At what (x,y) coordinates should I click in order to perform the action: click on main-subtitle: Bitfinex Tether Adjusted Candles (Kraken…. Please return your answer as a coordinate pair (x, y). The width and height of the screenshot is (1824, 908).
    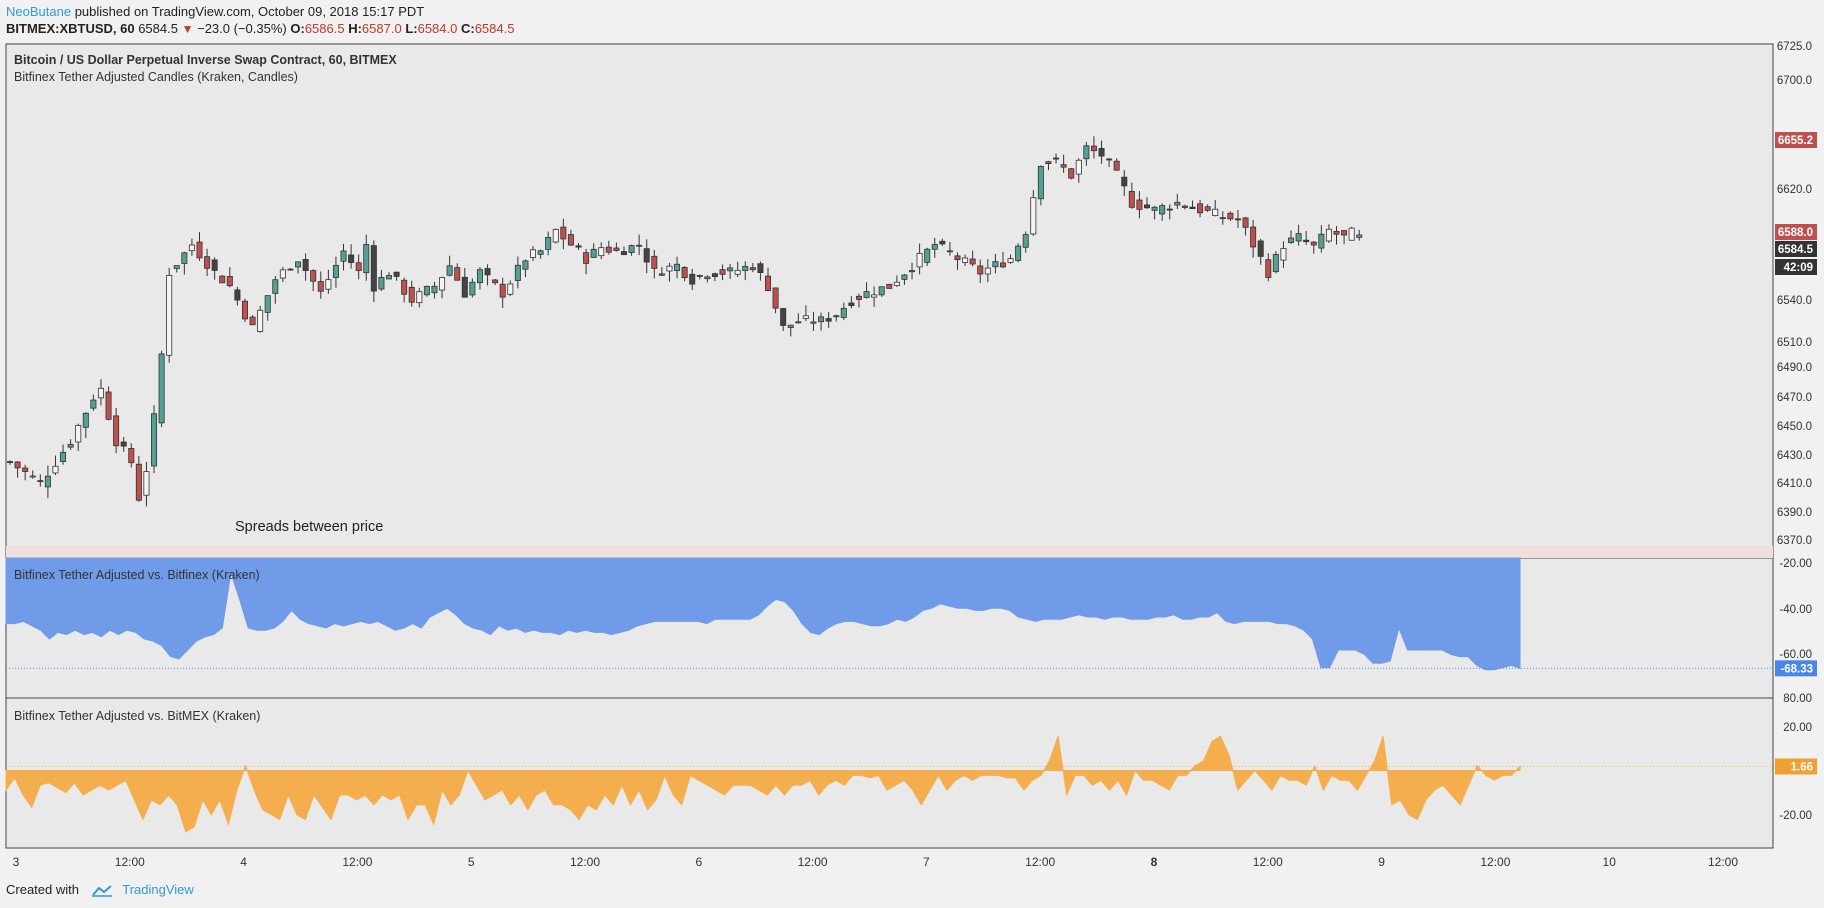
    Looking at the image, I should click on (156, 77).